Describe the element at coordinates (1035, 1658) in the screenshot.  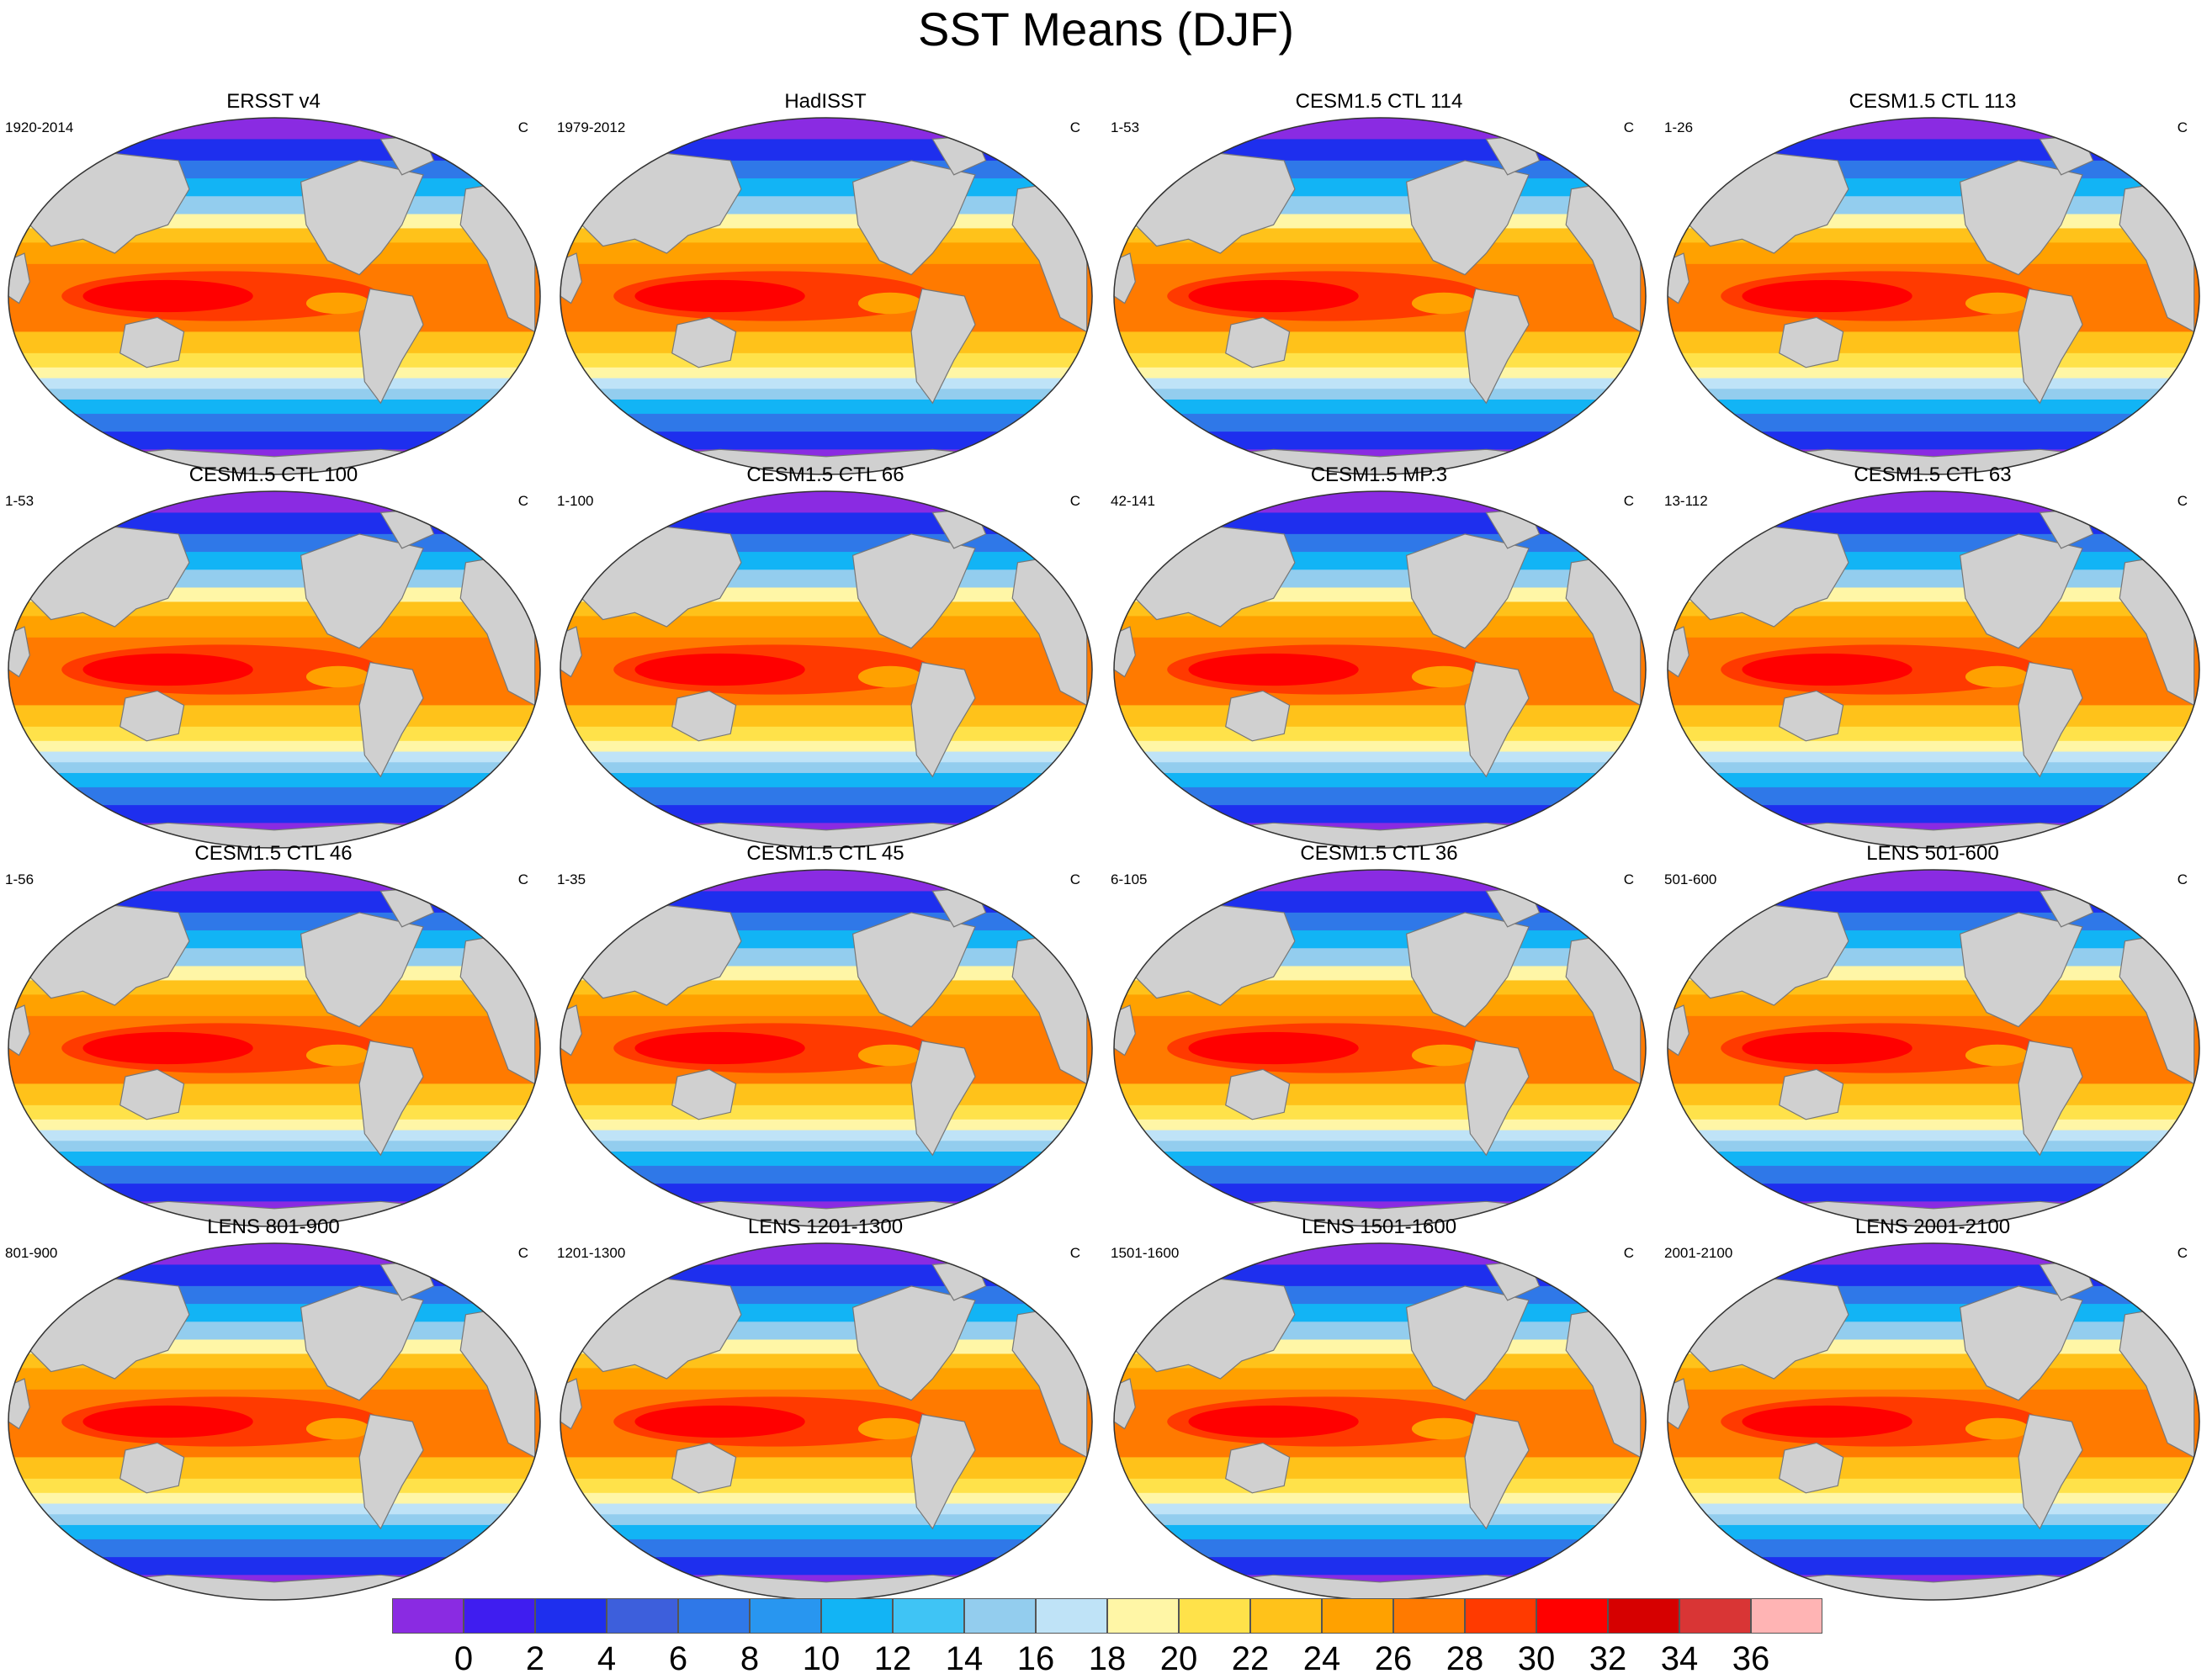
I see `colorbar-tick-label: 16` at that location.